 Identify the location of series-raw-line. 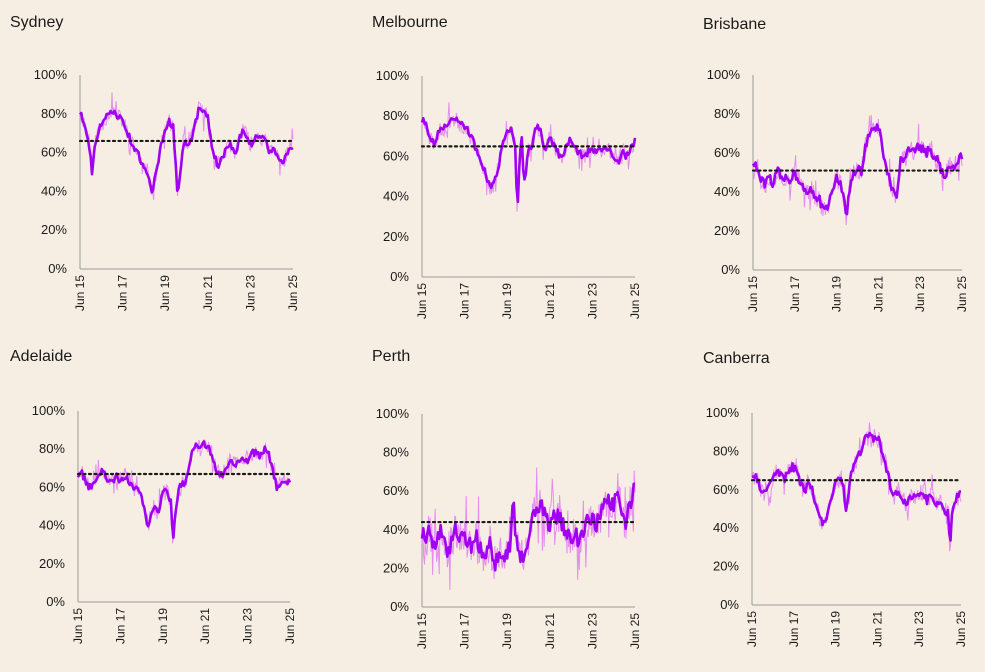
(856, 487).